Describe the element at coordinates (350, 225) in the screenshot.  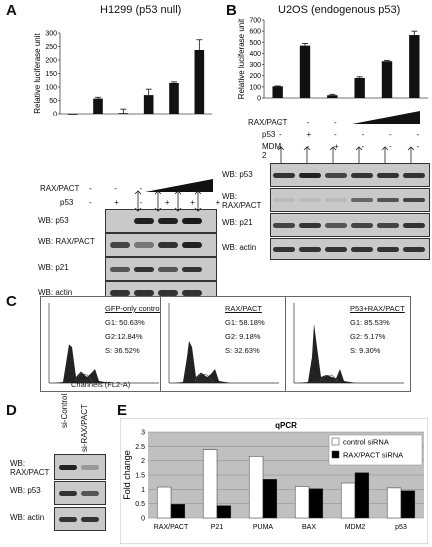
I see `panel-b-blot-p21` at that location.